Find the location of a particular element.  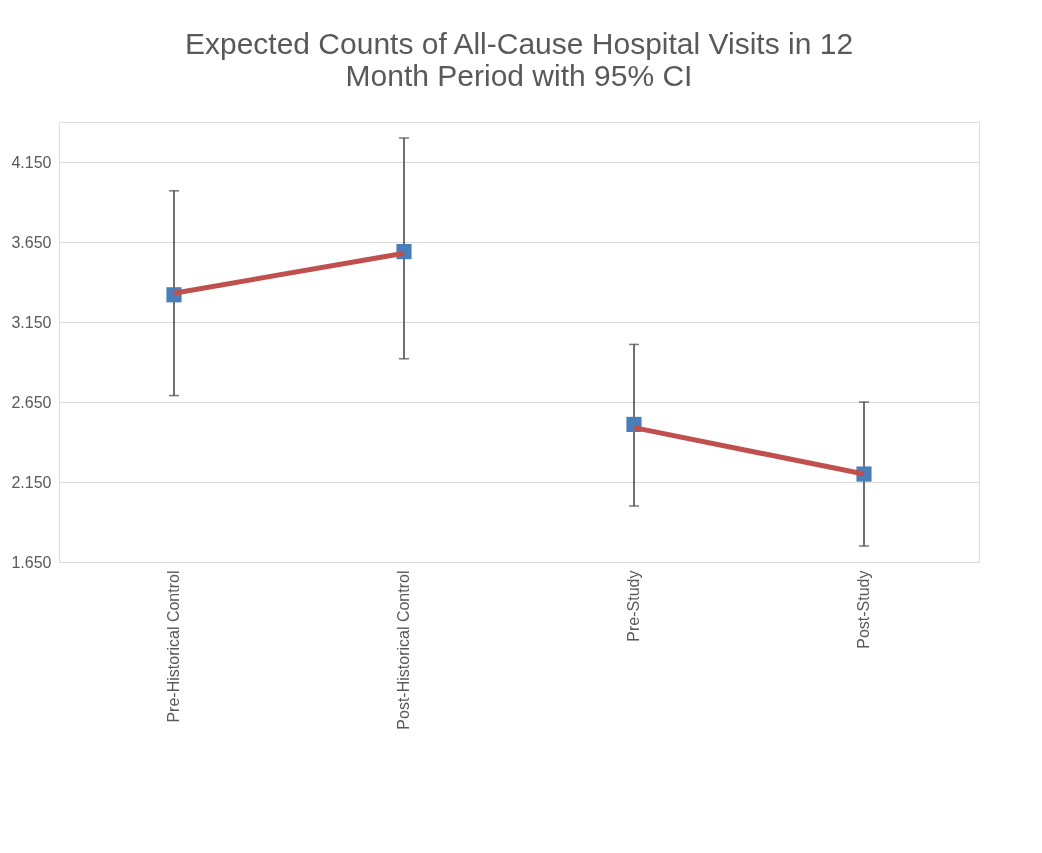

y-tick-label: 2.150 is located at coordinates (31, 482).